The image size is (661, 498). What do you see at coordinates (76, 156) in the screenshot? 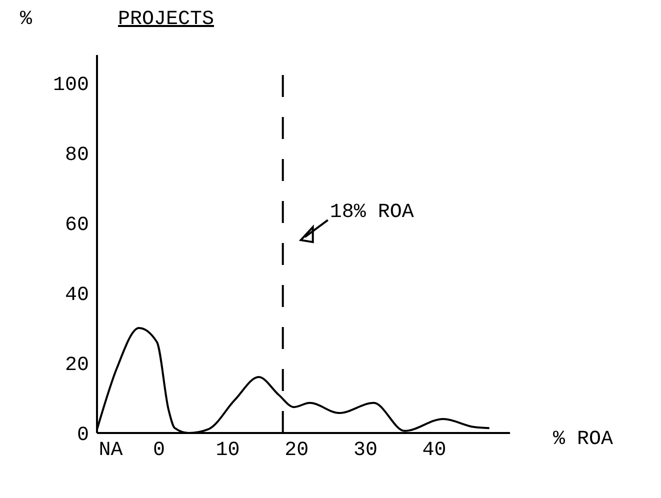
I see `y-tick-label: 80` at bounding box center [76, 156].